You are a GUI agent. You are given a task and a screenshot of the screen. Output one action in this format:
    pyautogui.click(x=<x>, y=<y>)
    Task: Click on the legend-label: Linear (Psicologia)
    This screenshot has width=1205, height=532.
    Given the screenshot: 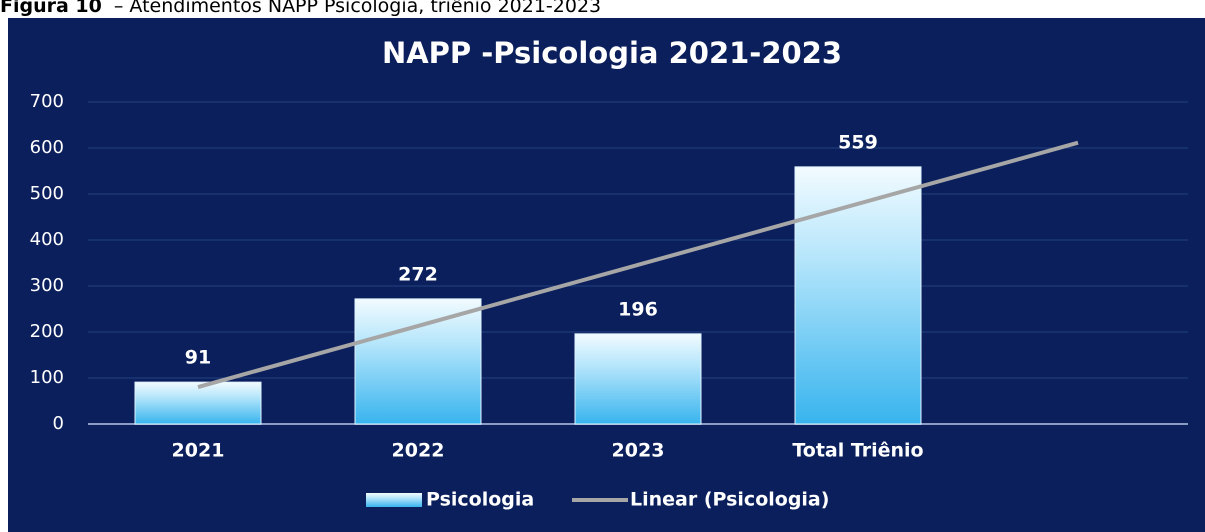 What is the action you would take?
    pyautogui.click(x=729, y=500)
    